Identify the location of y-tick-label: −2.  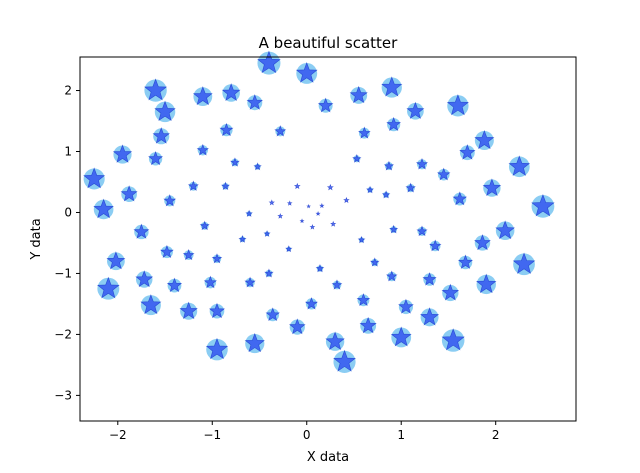
(63, 334).